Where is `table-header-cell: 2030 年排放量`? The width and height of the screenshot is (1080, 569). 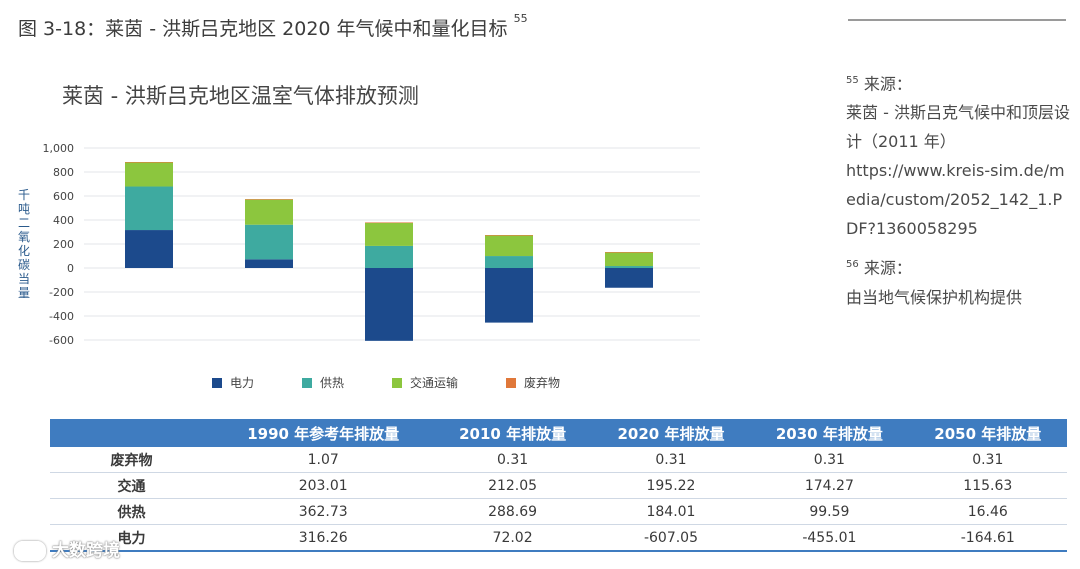
table-header-cell: 2030 年排放量 is located at coordinates (829, 433).